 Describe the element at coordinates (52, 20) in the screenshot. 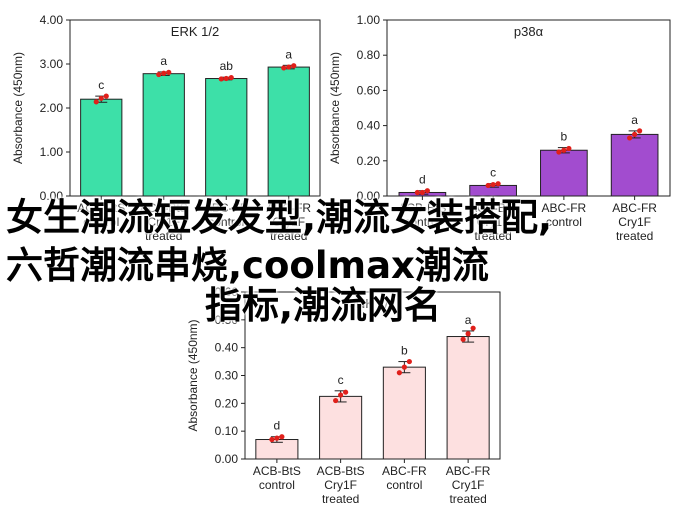

I see `y-tick-label: 4.00` at that location.